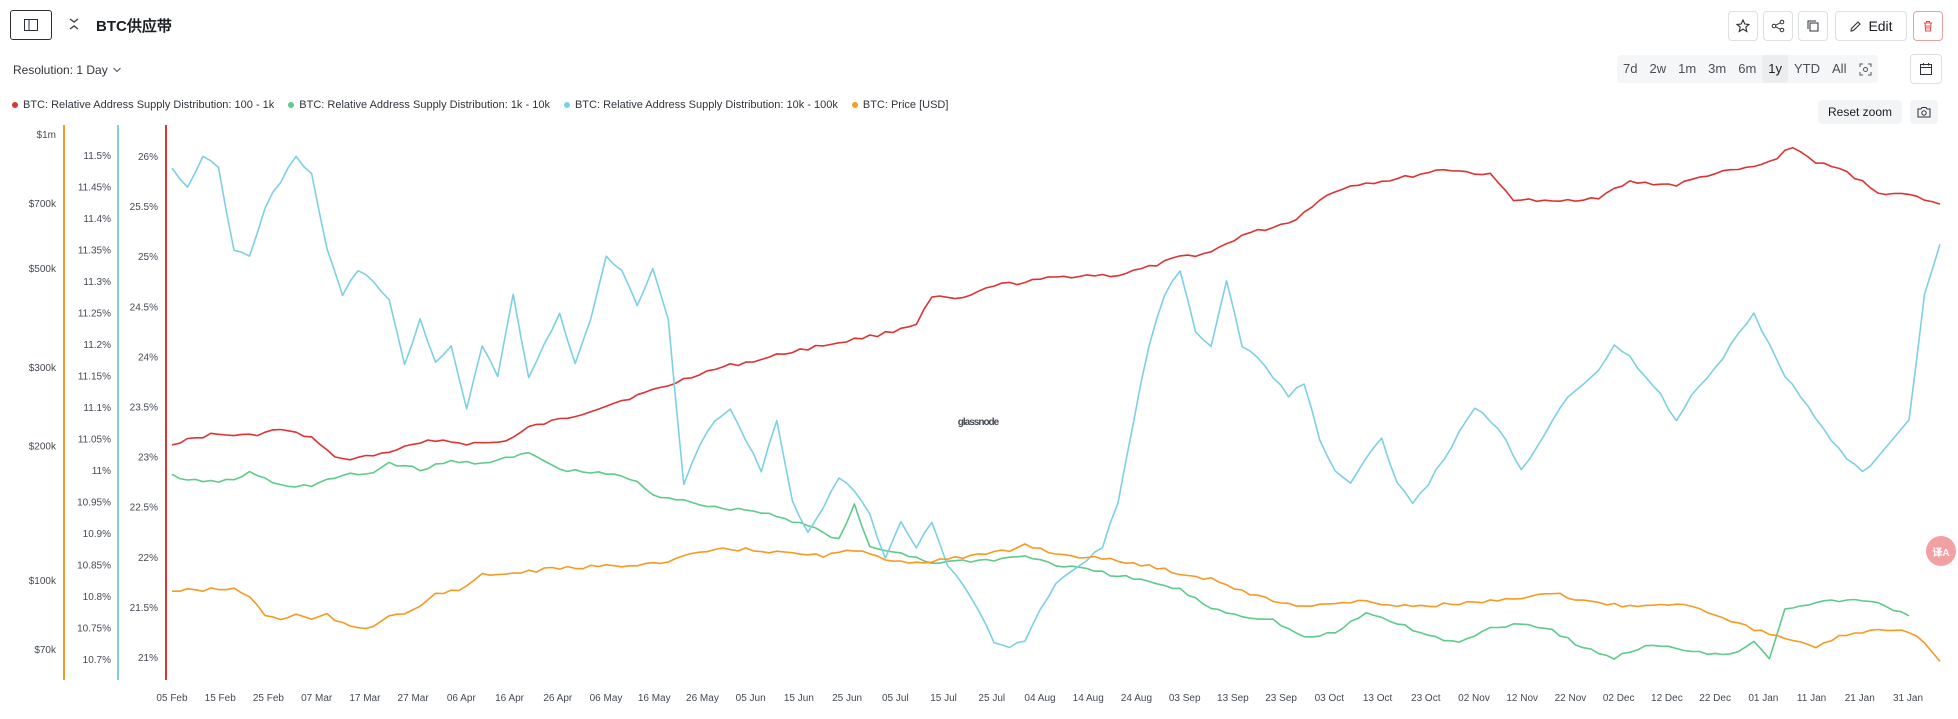  I want to click on x-tick-label: 27 Mar, so click(414, 698).